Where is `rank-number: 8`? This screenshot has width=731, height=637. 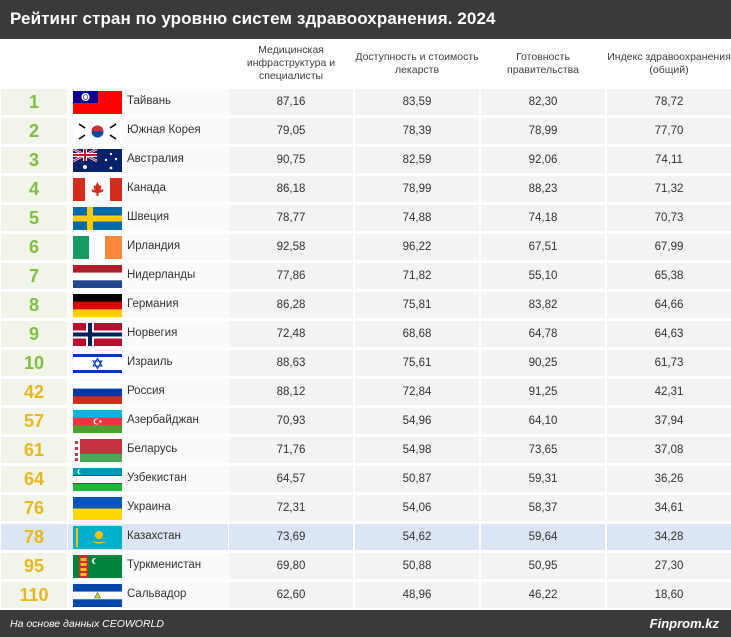
rank-number: 8 is located at coordinates (34, 305).